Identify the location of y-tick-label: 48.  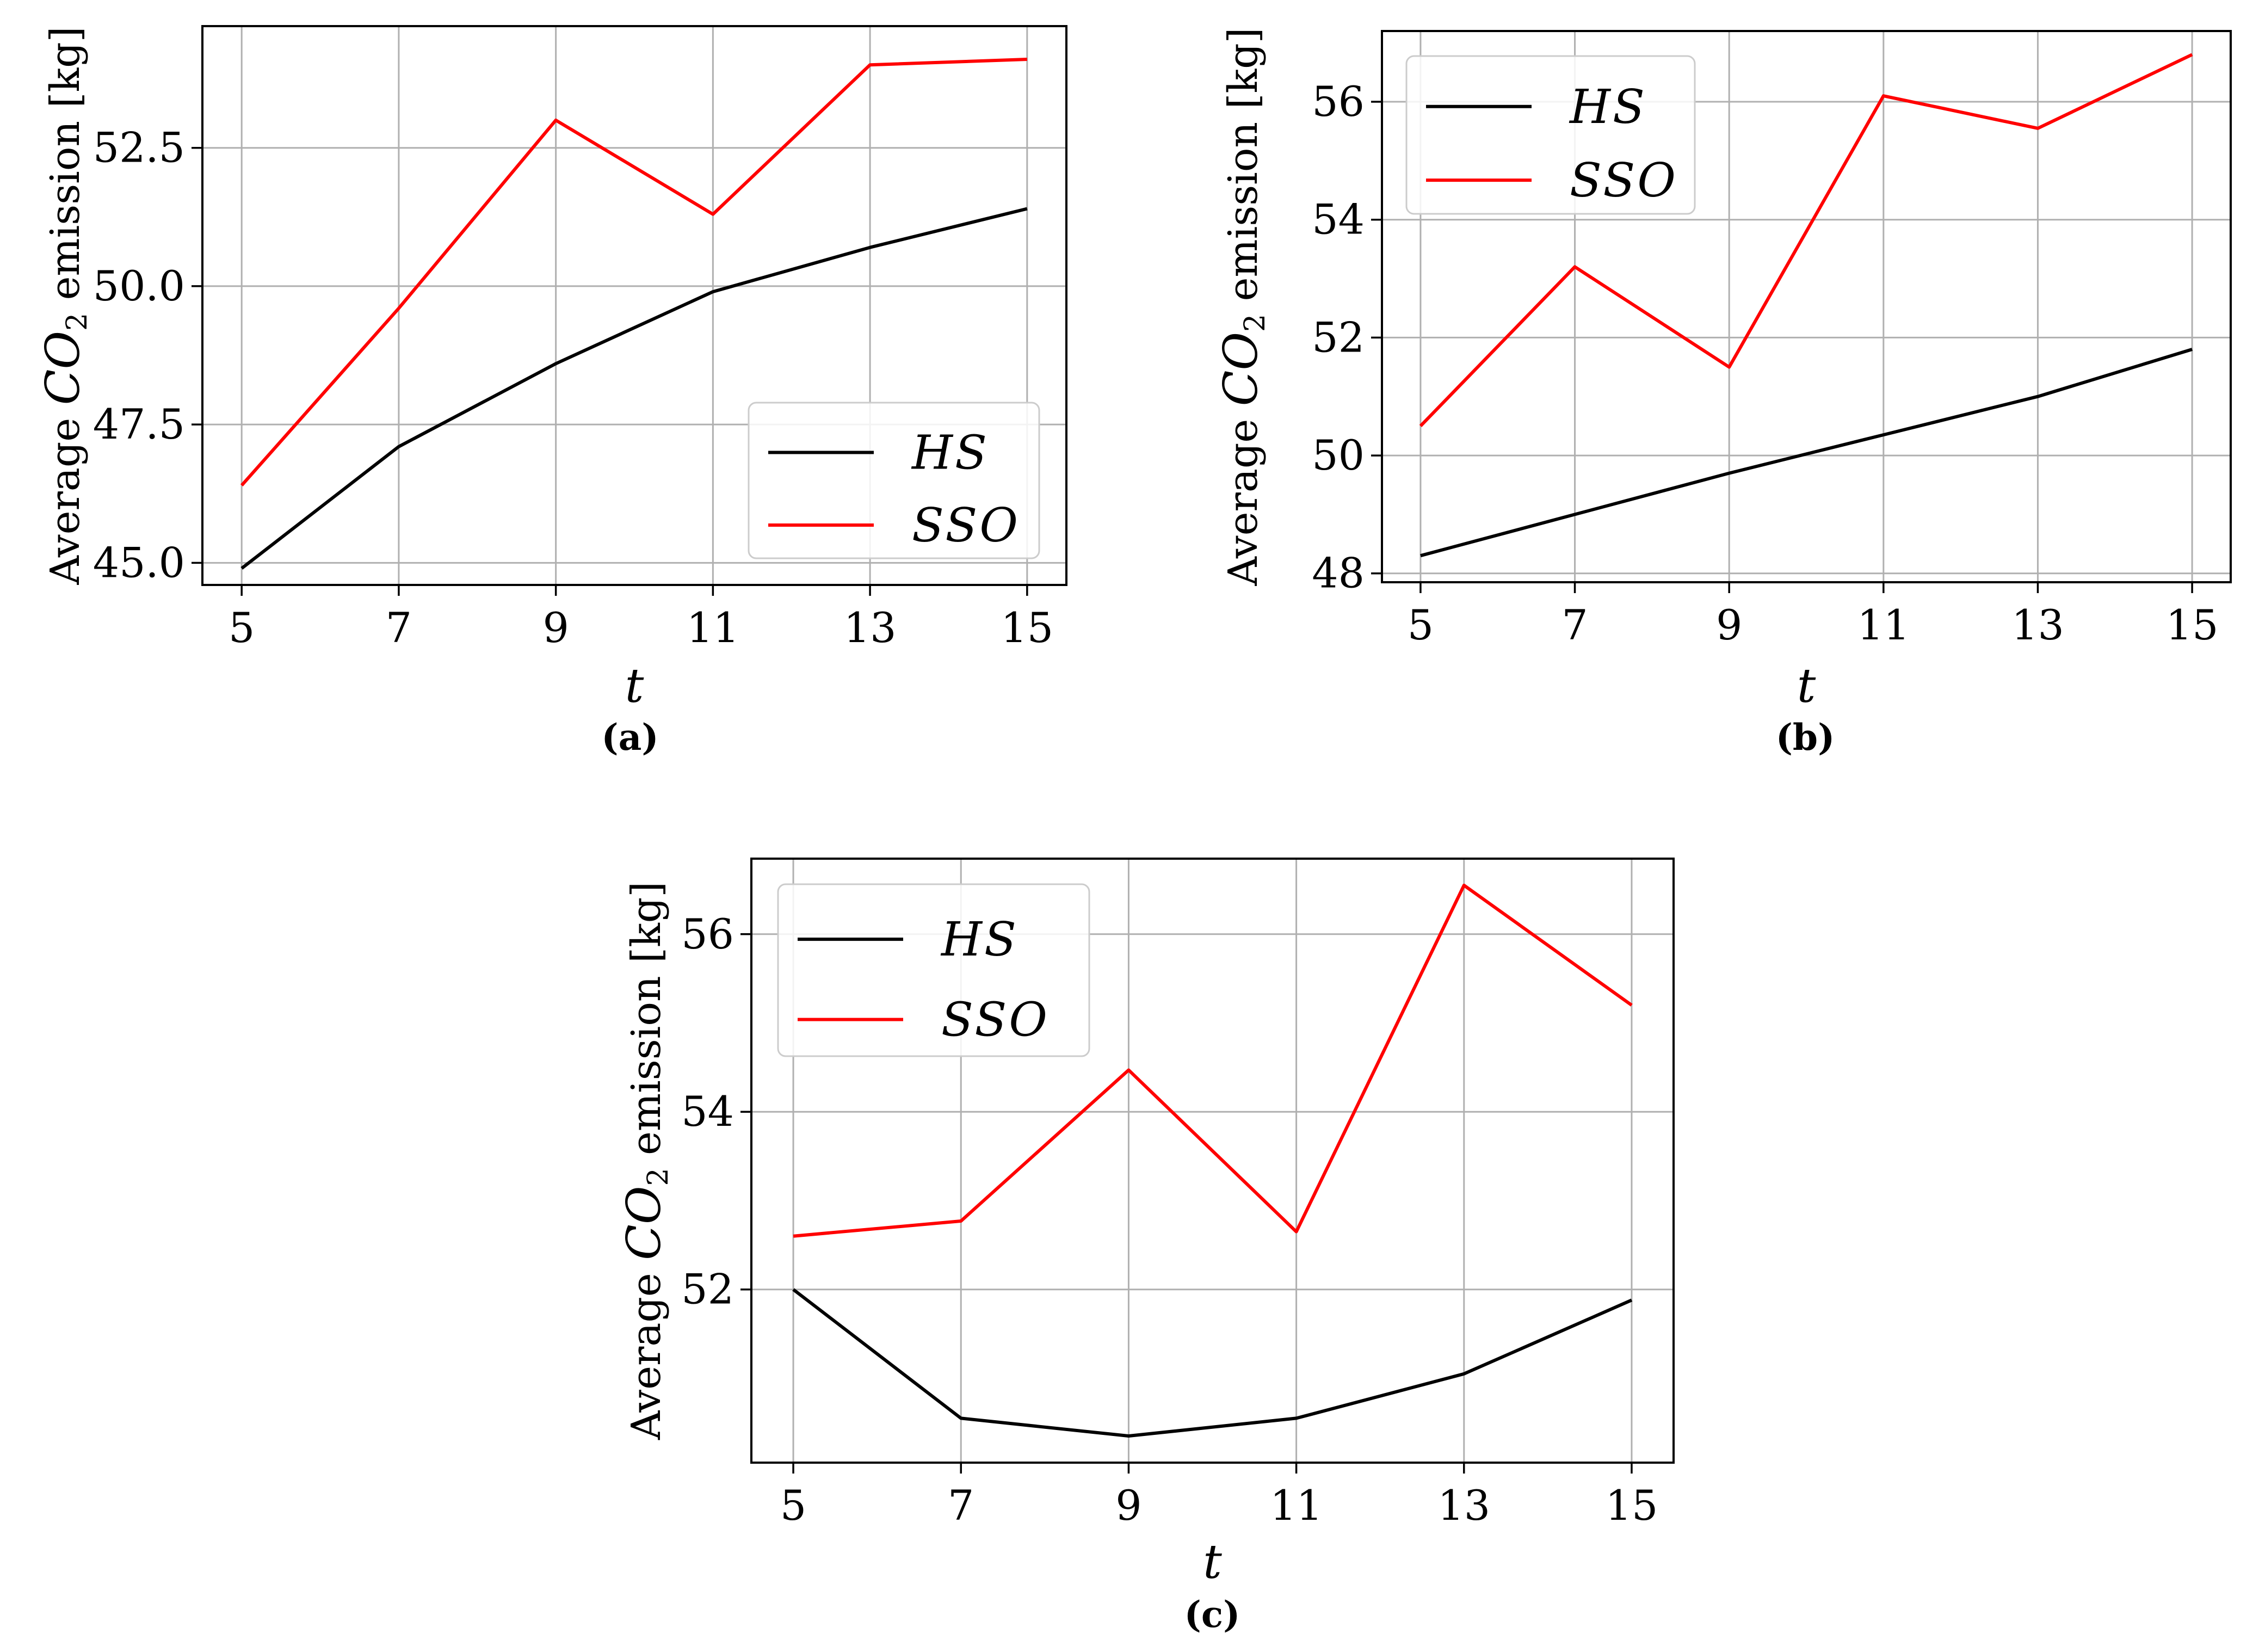
(1338, 573).